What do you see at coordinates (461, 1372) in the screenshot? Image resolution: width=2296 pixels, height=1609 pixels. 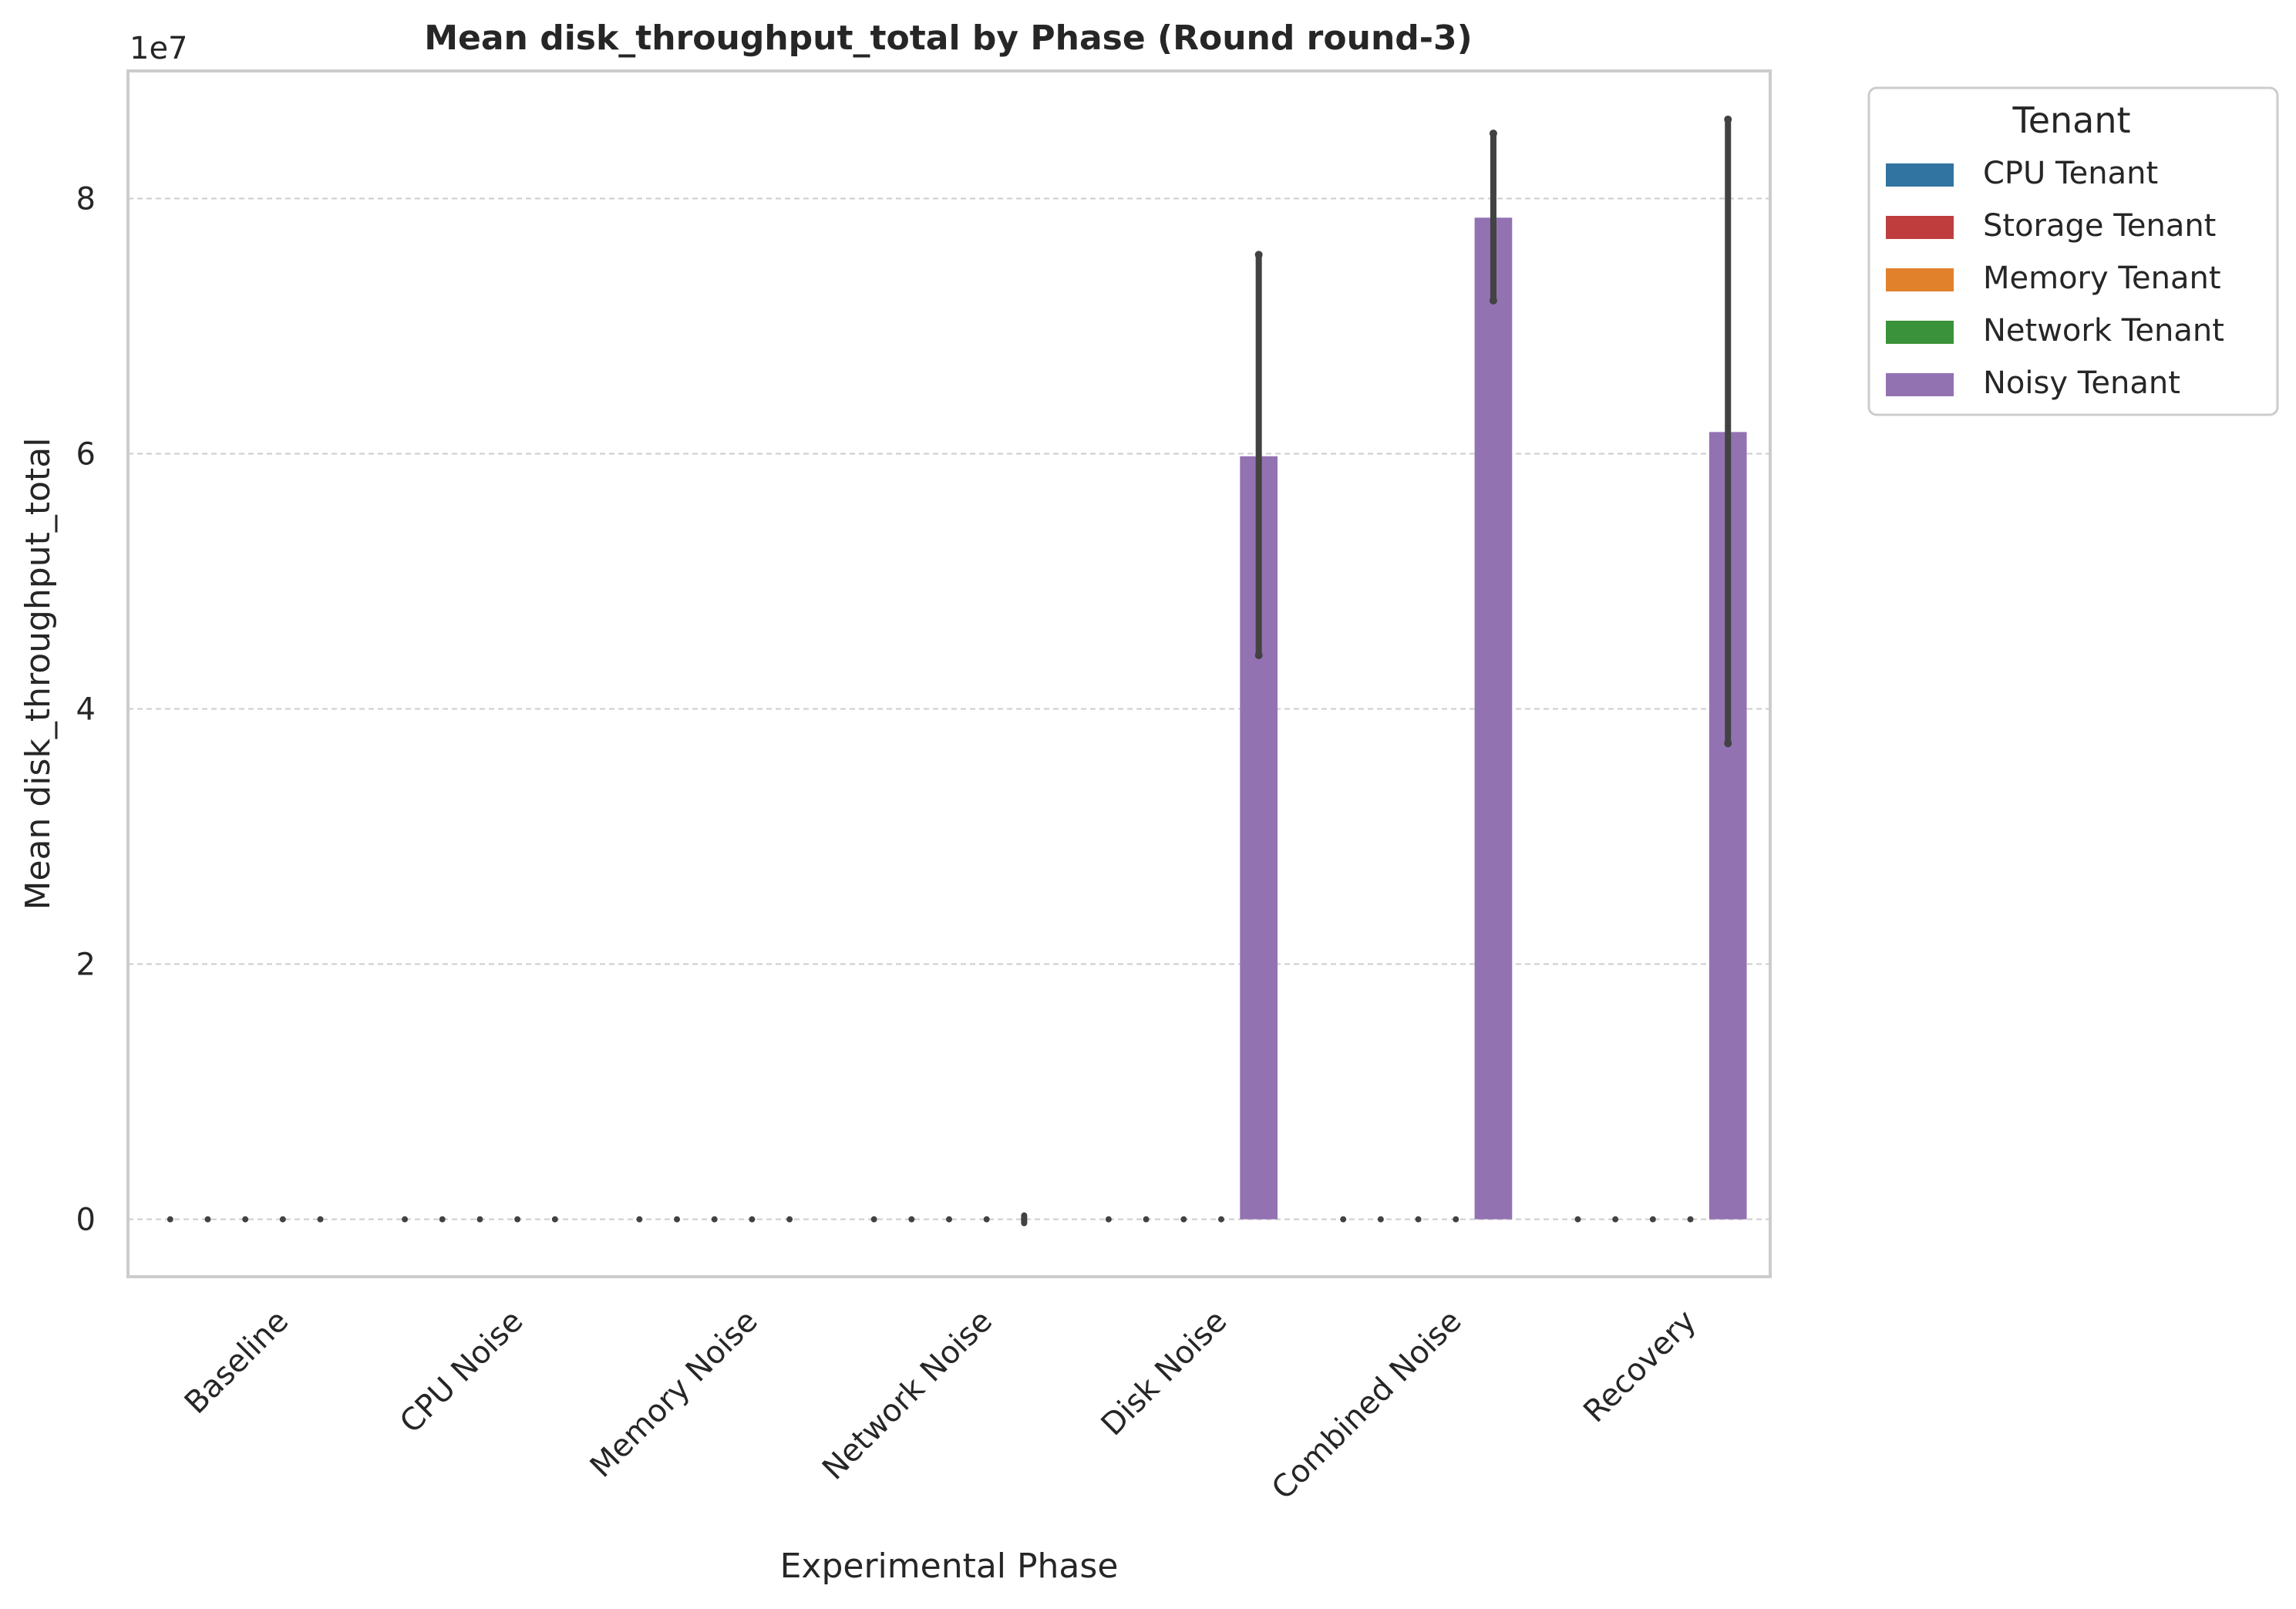 I see `x-tick-label: CPU Noise` at bounding box center [461, 1372].